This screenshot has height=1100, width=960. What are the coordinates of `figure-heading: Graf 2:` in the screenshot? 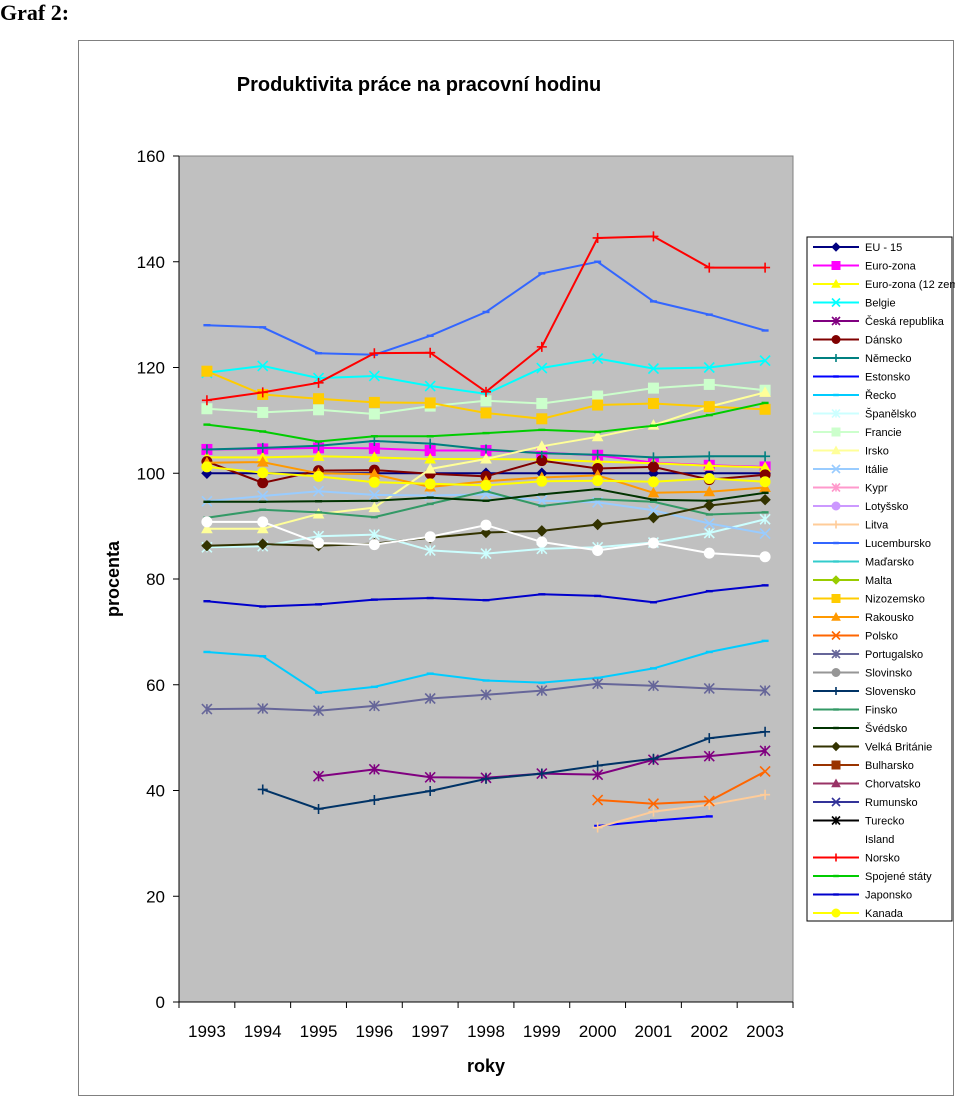 It's located at (35, 12).